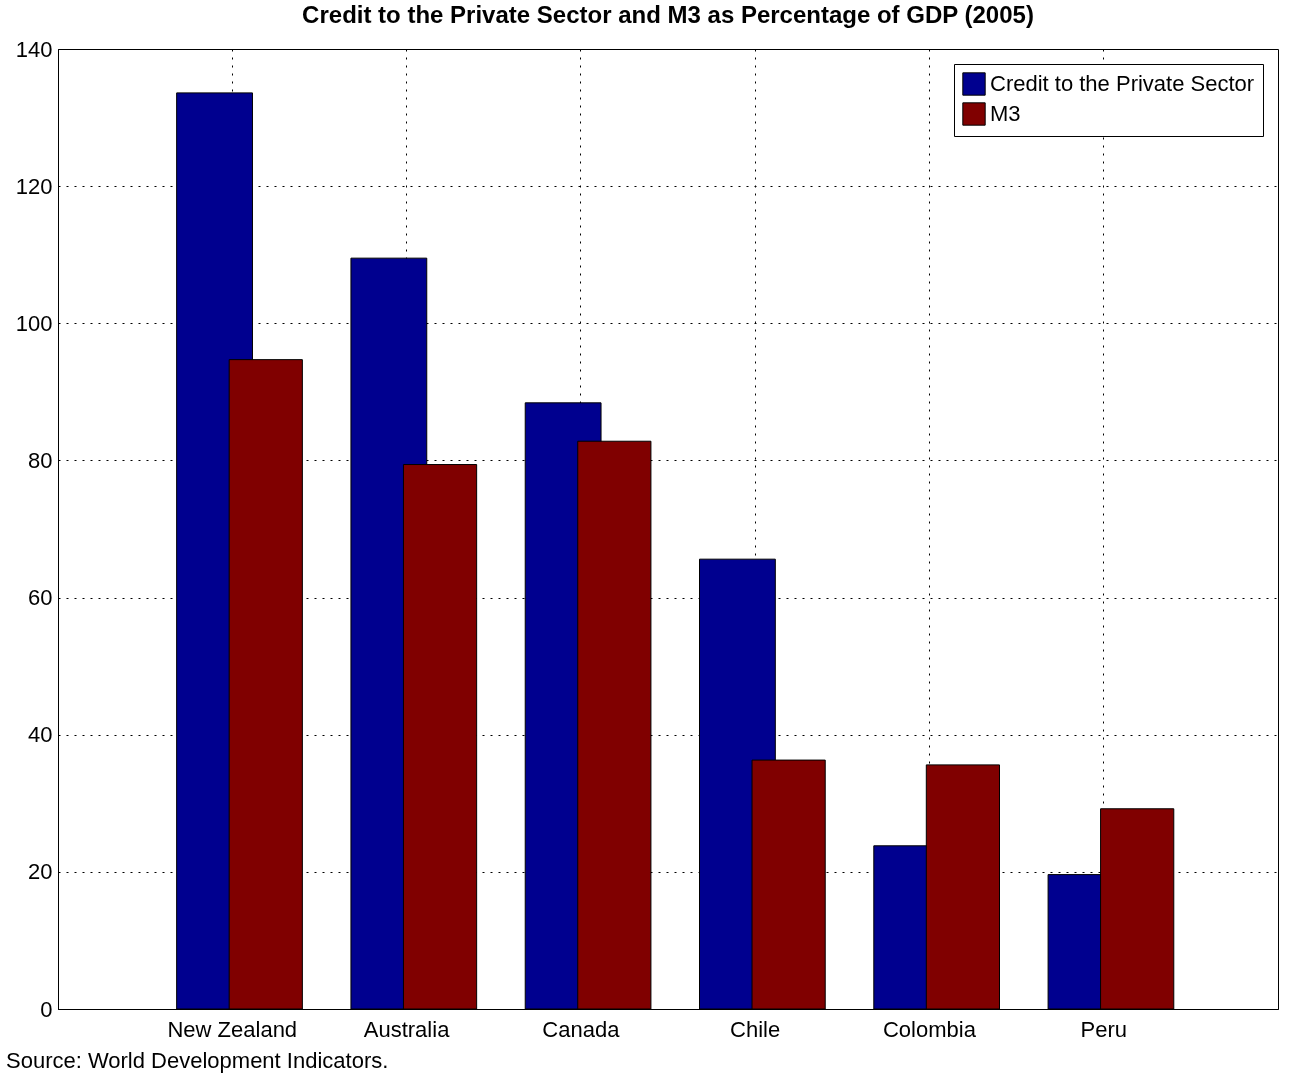 The width and height of the screenshot is (1311, 1091). What do you see at coordinates (232, 1029) in the screenshot?
I see `x-tick-label: New Zealand` at bounding box center [232, 1029].